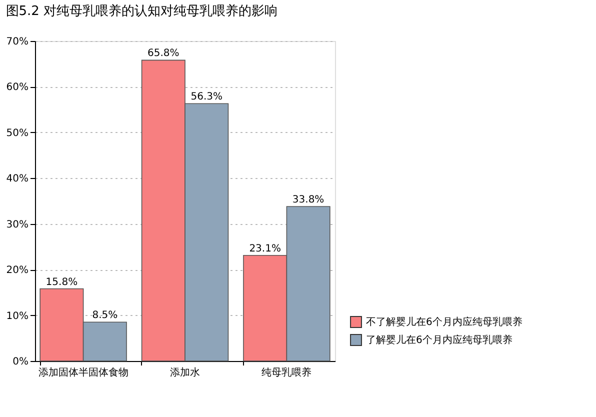 This screenshot has width=596, height=417. I want to click on y-tick-label: 60%, so click(17, 88).